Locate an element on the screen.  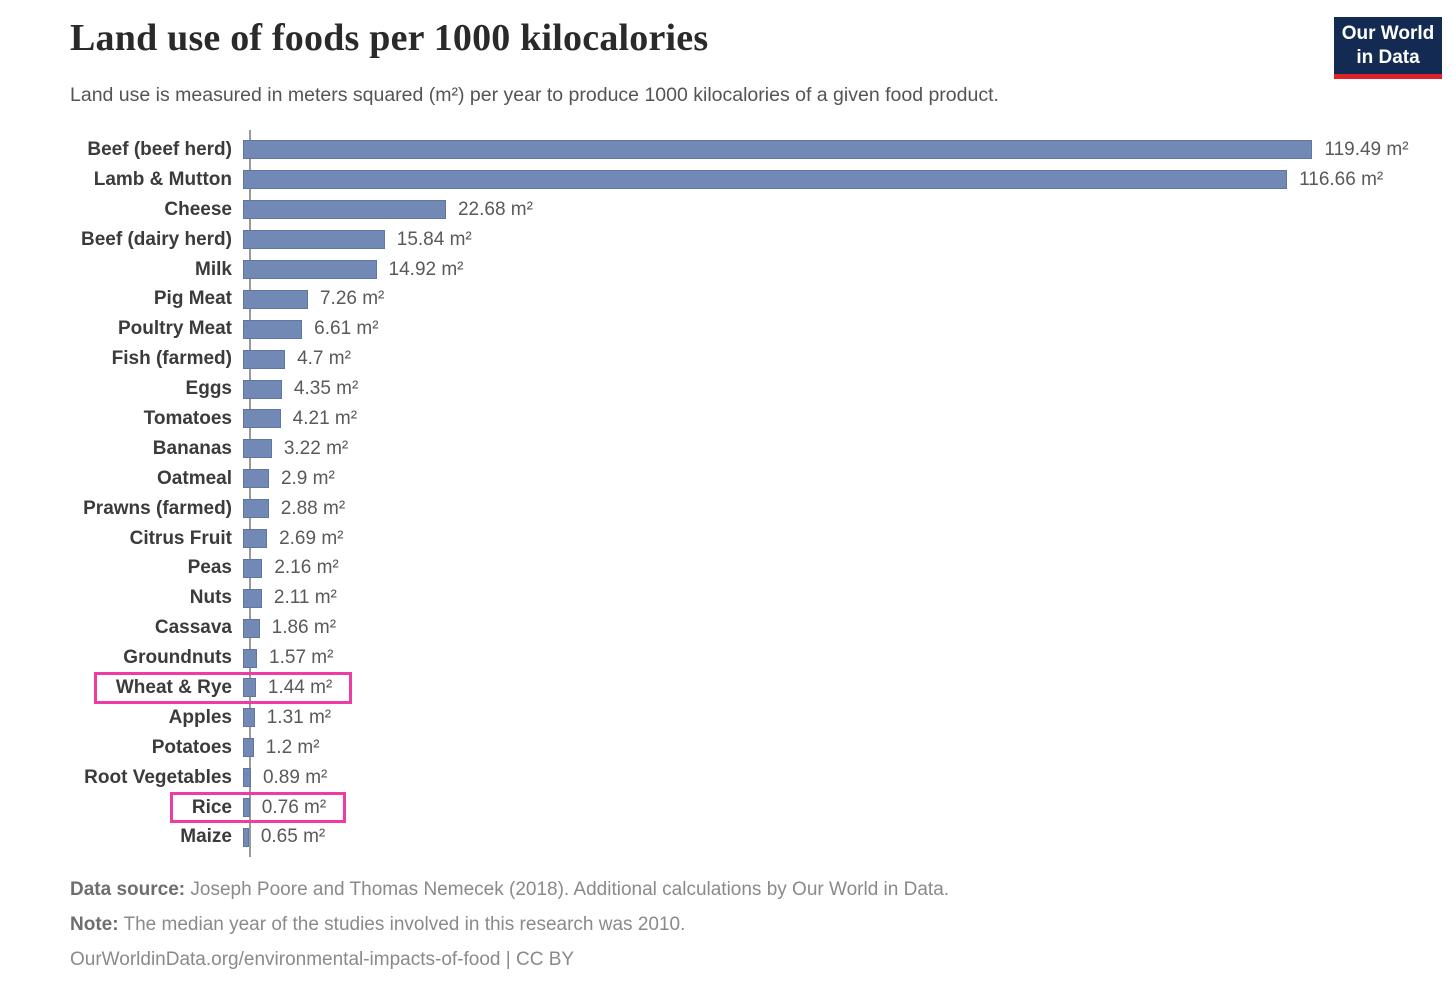
note-label: Note: is located at coordinates (94, 924).